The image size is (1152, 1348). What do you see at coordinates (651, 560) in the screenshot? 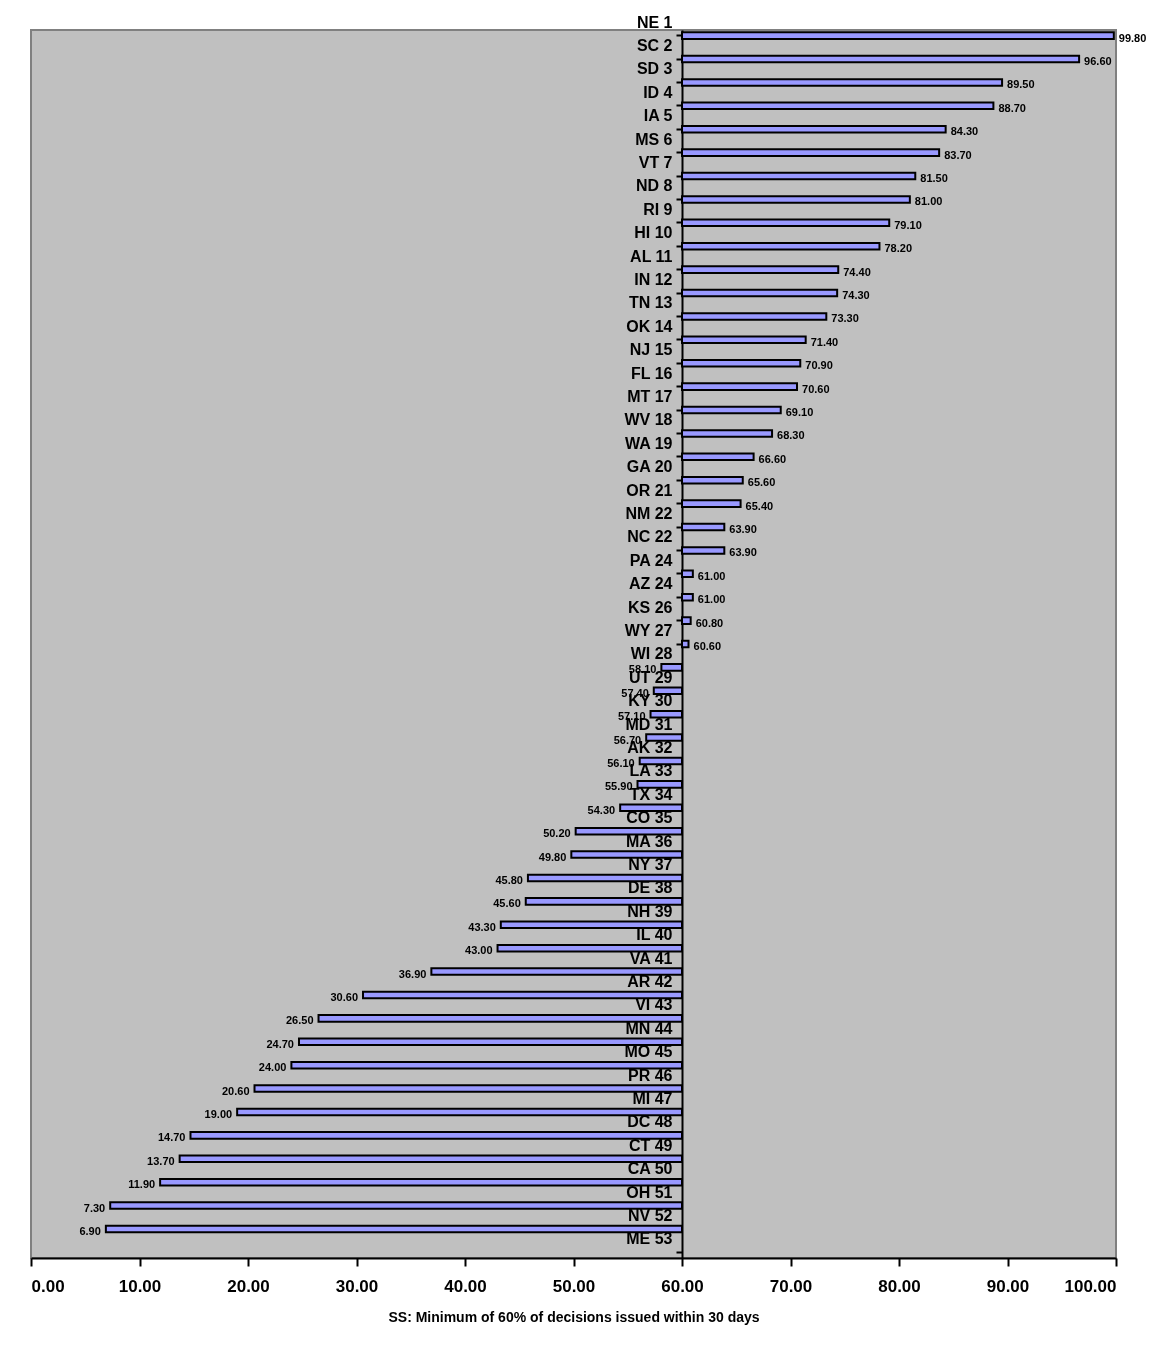
I see `y-tick-label: PA 24` at bounding box center [651, 560].